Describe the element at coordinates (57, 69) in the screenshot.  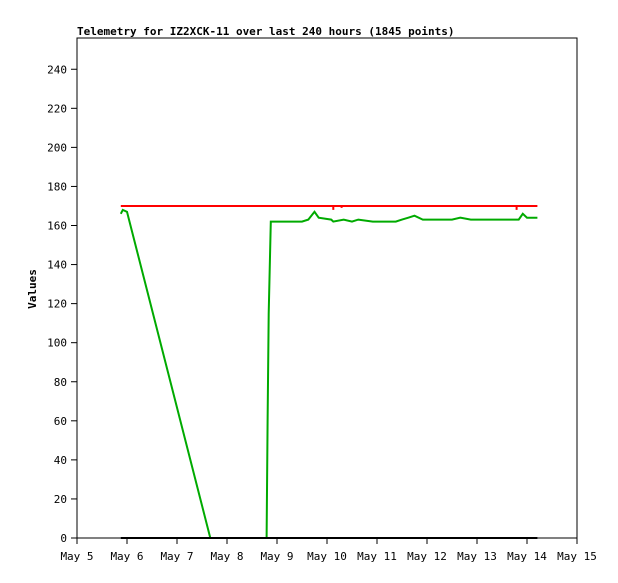
I see `y-tick-label: 240` at that location.